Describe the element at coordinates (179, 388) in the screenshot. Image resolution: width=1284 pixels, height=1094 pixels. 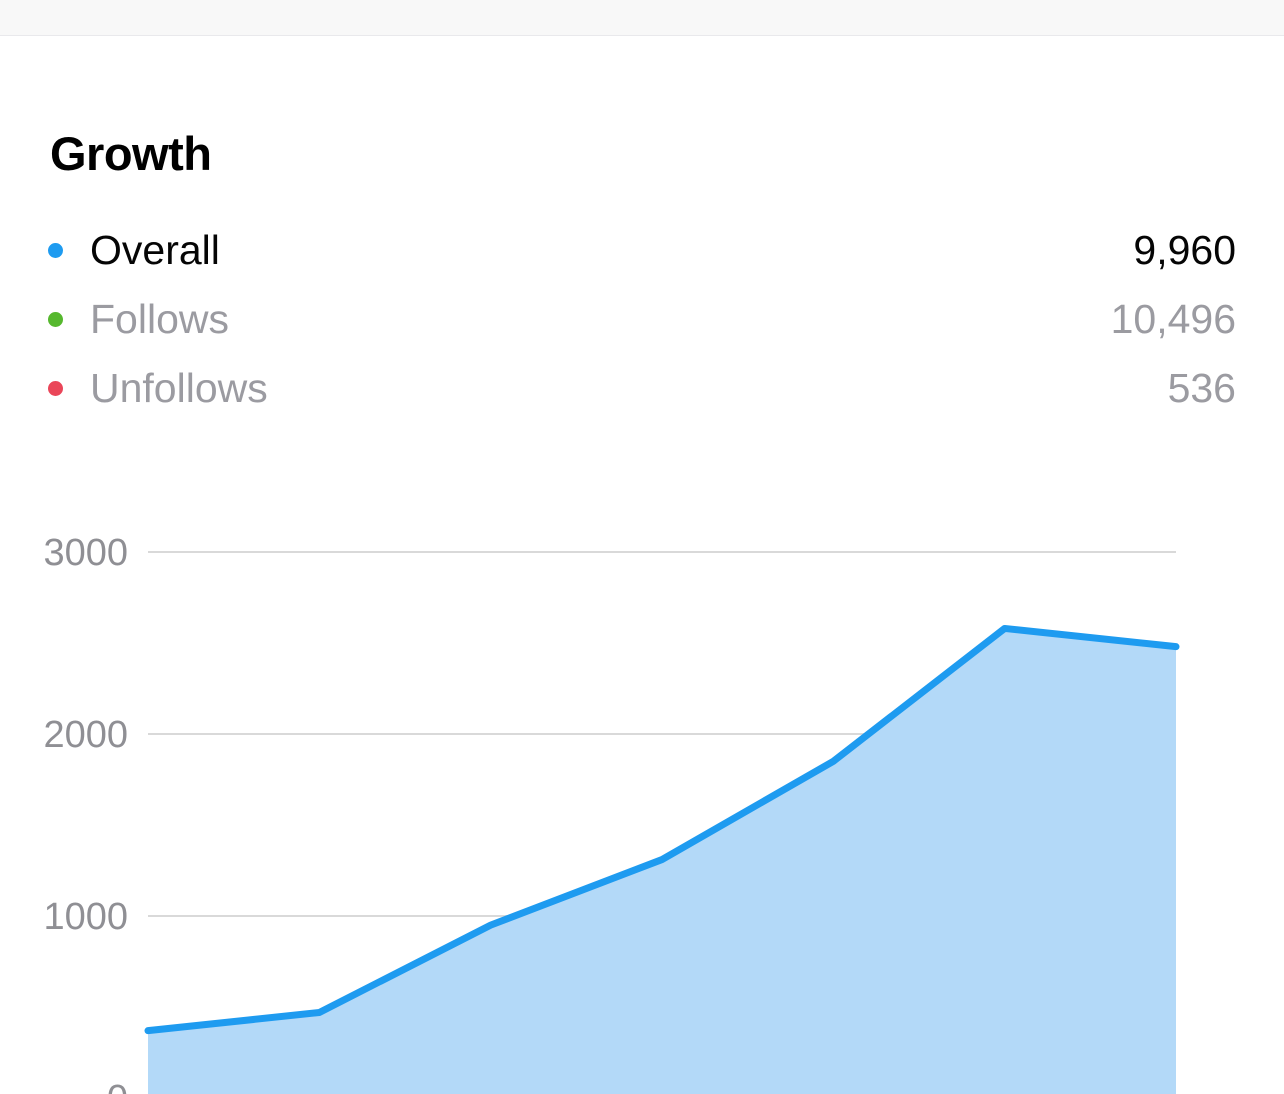
I see `legend-label: Unfollows` at that location.